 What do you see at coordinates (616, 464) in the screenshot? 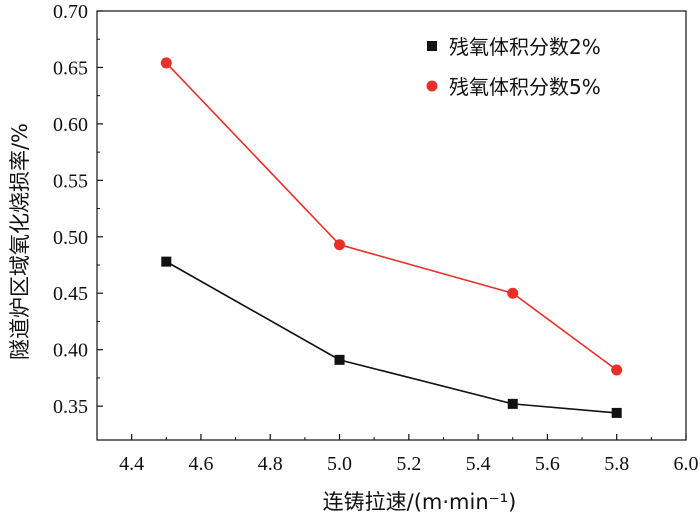
I see `x-tick-label: 5.8` at bounding box center [616, 464].